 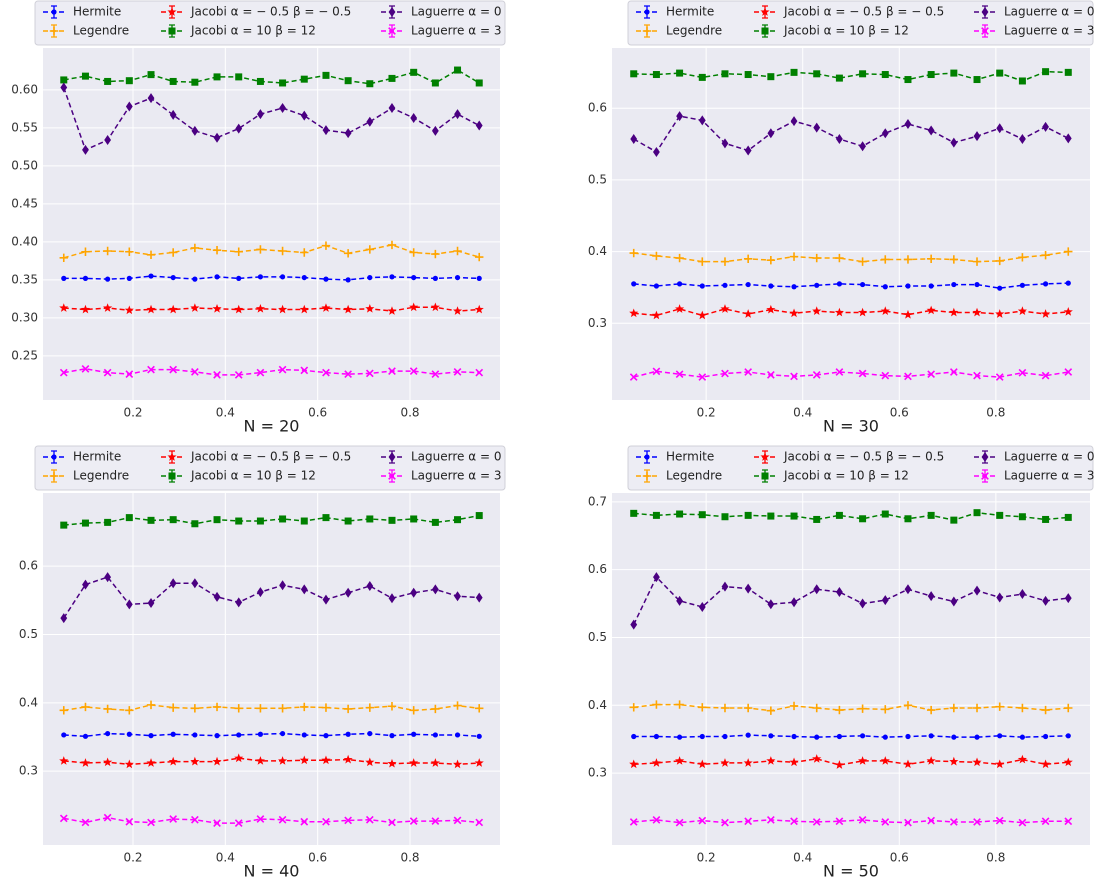 What do you see at coordinates (899, 413) in the screenshot?
I see `x-tick-label: 0.6` at bounding box center [899, 413].